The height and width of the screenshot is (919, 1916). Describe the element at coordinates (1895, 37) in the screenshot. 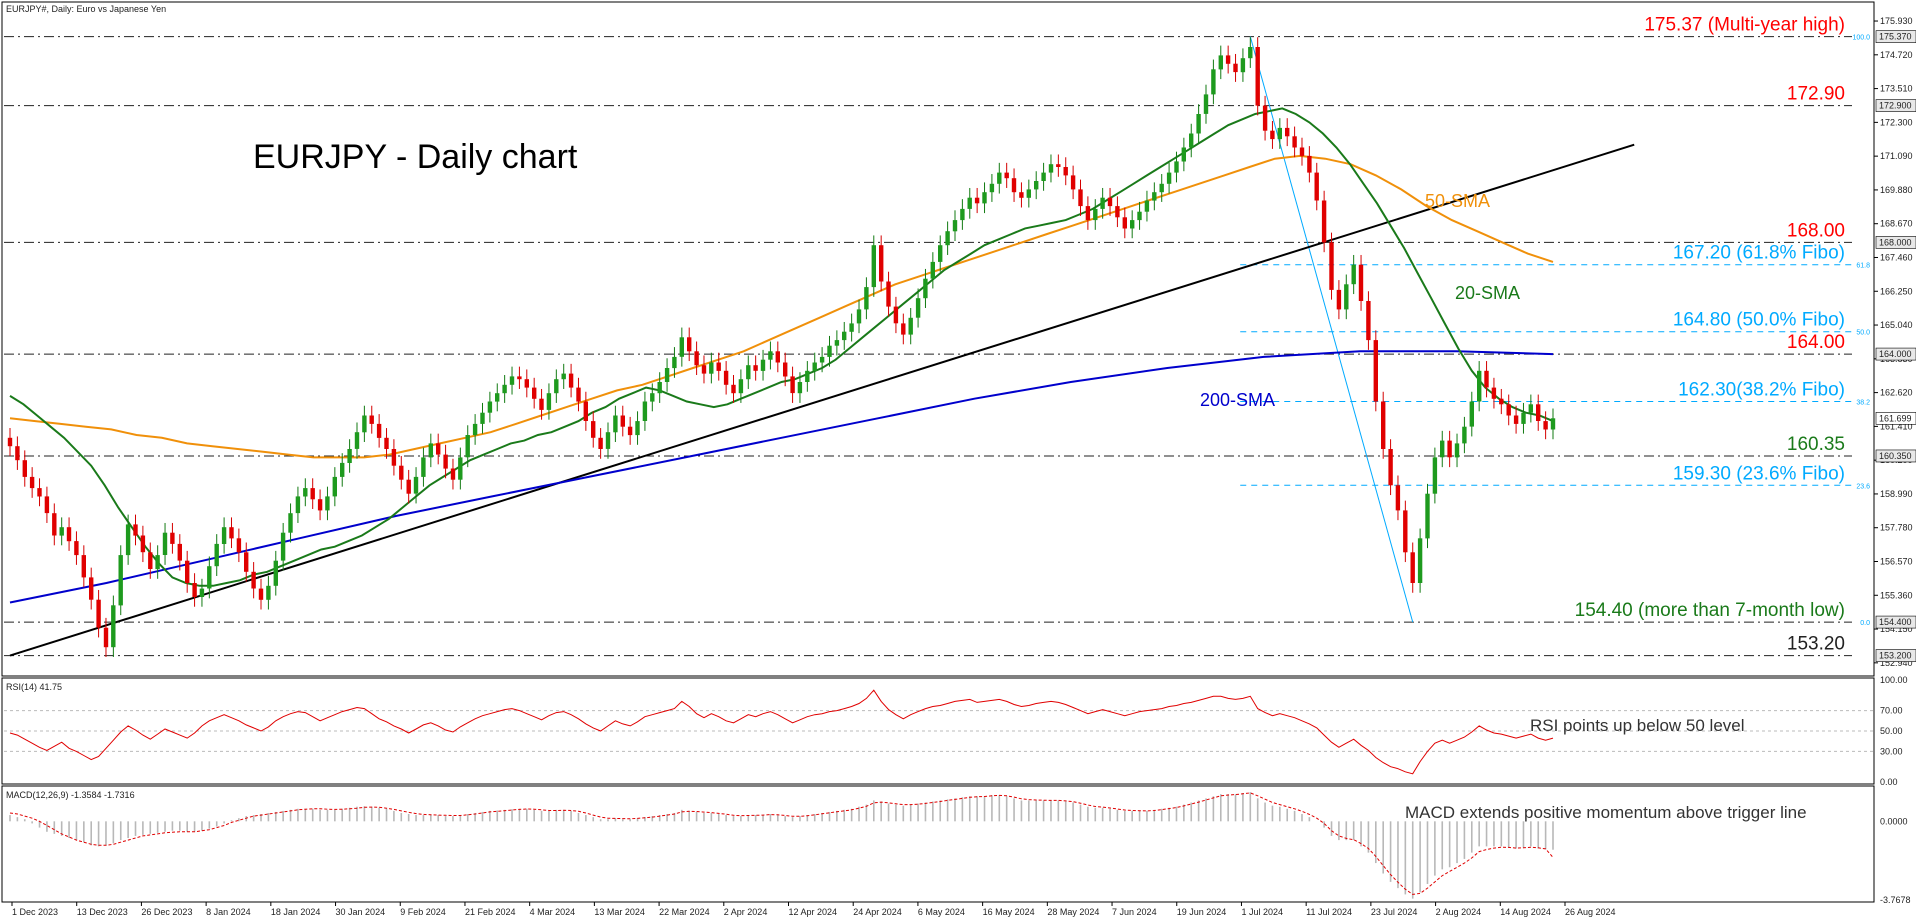

I see `price-label: 175.370` at that location.